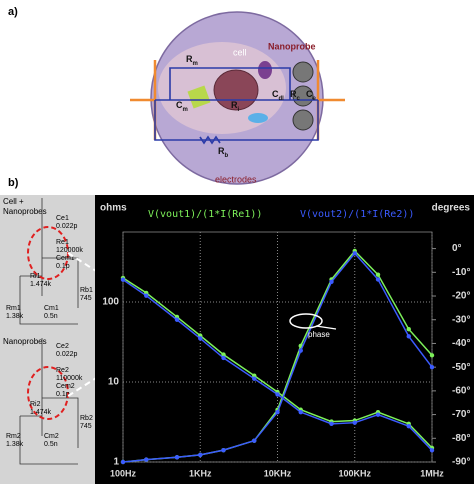 The width and height of the screenshot is (474, 484). Describe the element at coordinates (461, 343) in the screenshot. I see `y2-tick-label: -40°` at that location.